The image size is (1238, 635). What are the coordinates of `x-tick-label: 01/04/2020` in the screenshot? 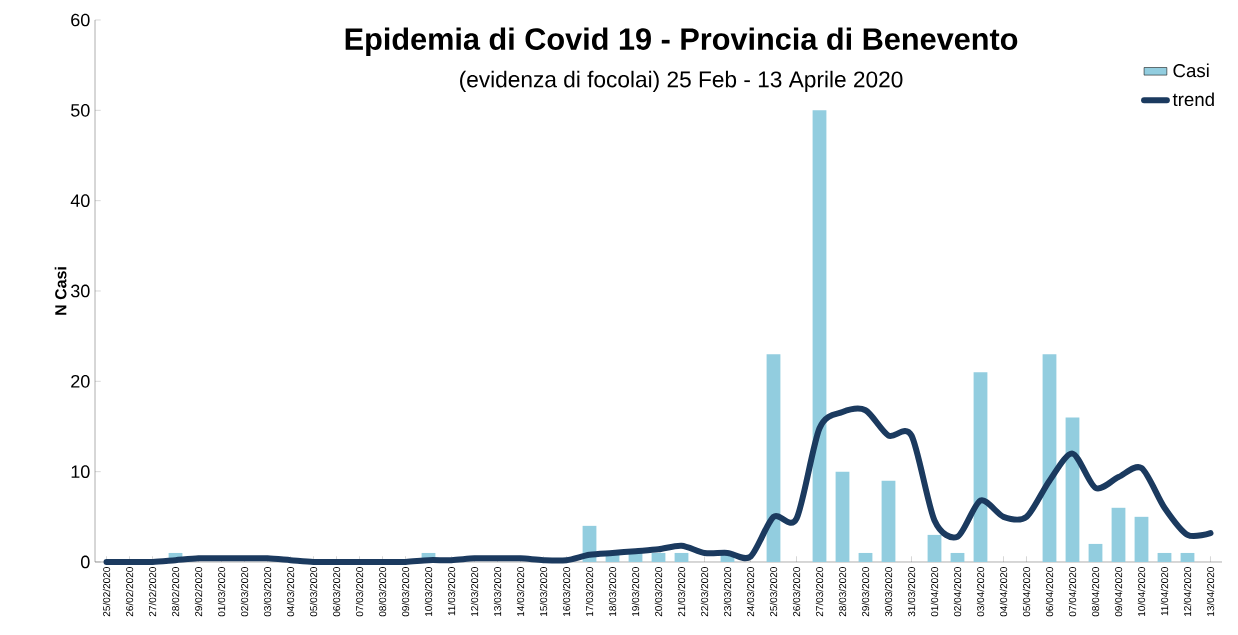 It's located at (934, 592).